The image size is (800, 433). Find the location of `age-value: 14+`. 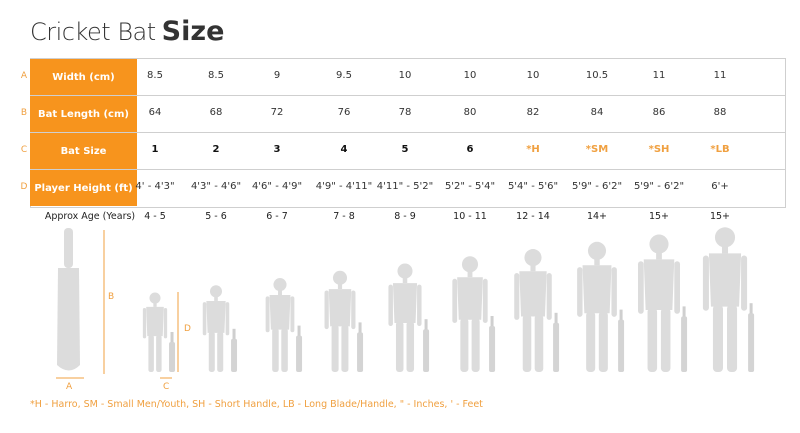

age-value: 14+ is located at coordinates (597, 216).